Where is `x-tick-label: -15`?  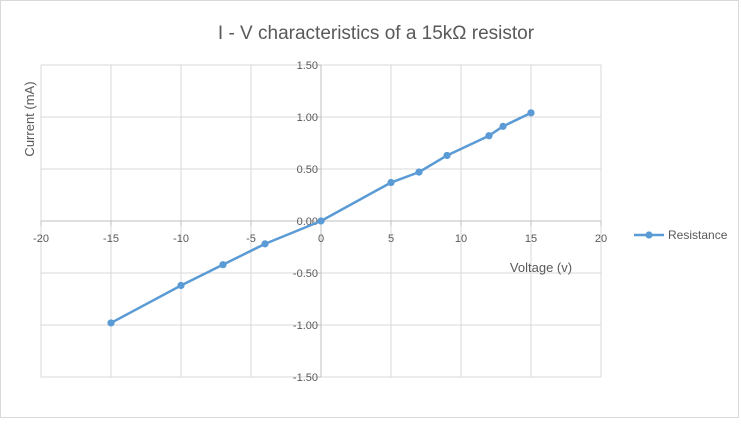
x-tick-label: -15 is located at coordinates (111, 239).